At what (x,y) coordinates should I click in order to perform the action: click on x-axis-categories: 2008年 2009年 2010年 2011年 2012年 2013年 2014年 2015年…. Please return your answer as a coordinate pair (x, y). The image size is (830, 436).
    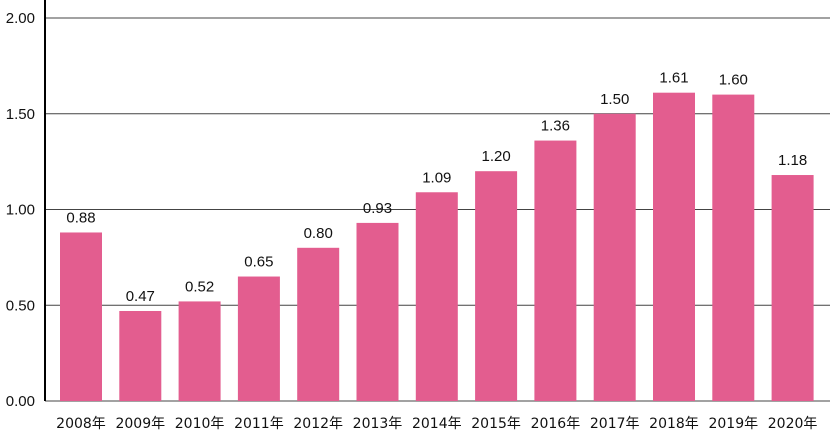
    Looking at the image, I should click on (436, 424).